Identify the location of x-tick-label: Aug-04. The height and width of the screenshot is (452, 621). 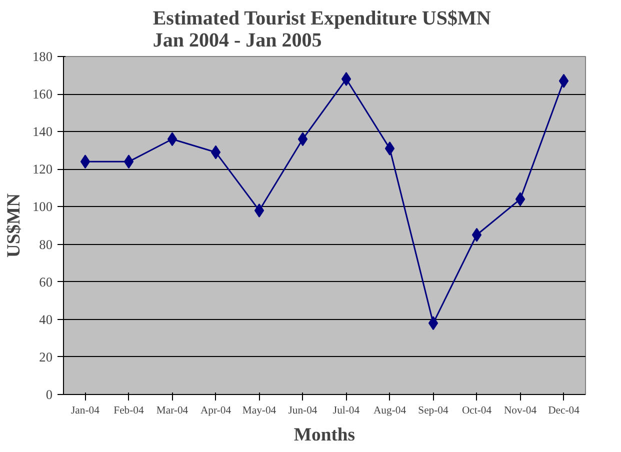
(390, 411).